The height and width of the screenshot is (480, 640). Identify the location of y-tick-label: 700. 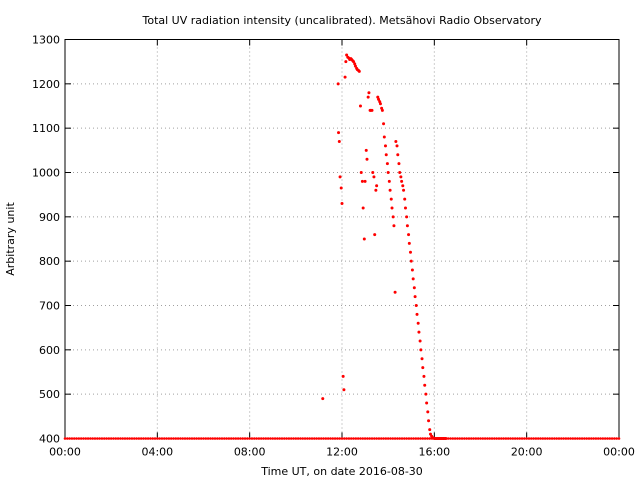
(49, 306).